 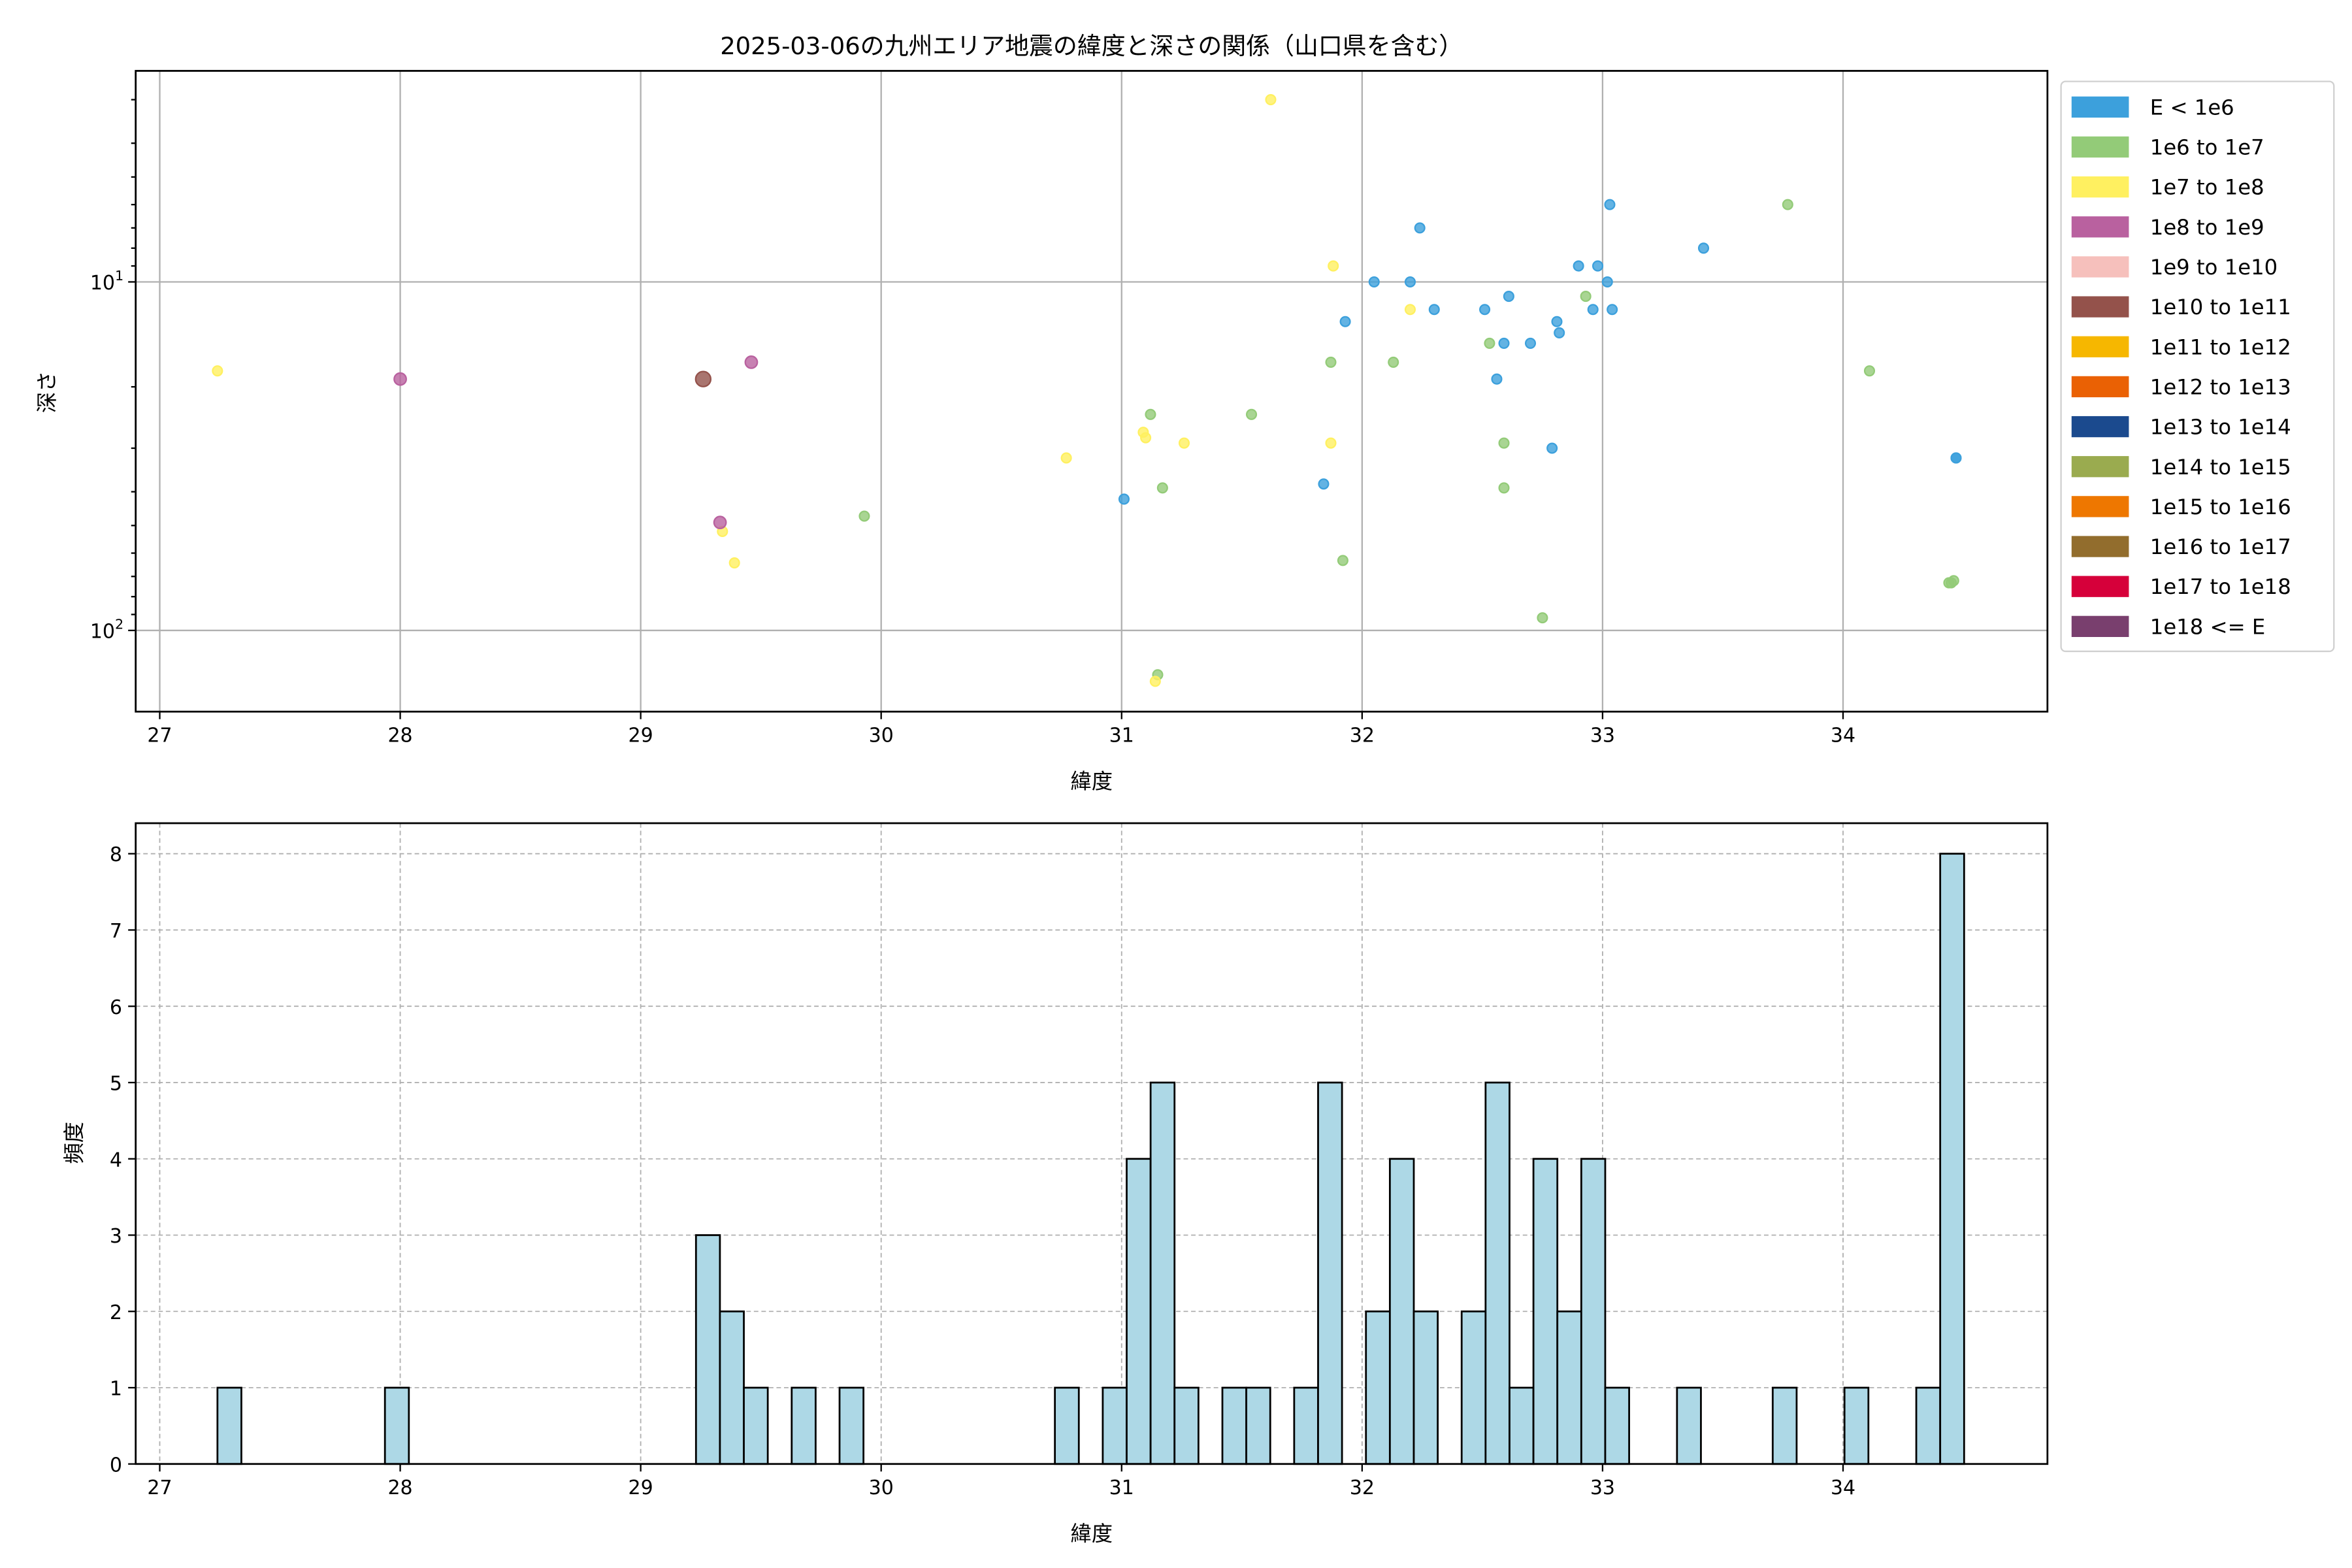 What do you see at coordinates (2220, 586) in the screenshot?
I see `legend-label: 1e17 to 1e18` at bounding box center [2220, 586].